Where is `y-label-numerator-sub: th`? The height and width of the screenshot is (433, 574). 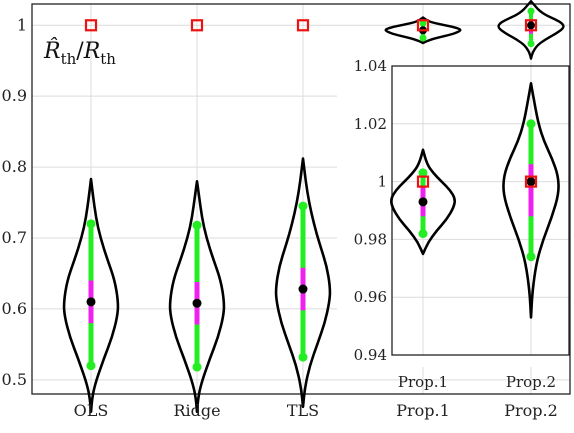
y-label-numerator-sub: th is located at coordinates (69, 59).